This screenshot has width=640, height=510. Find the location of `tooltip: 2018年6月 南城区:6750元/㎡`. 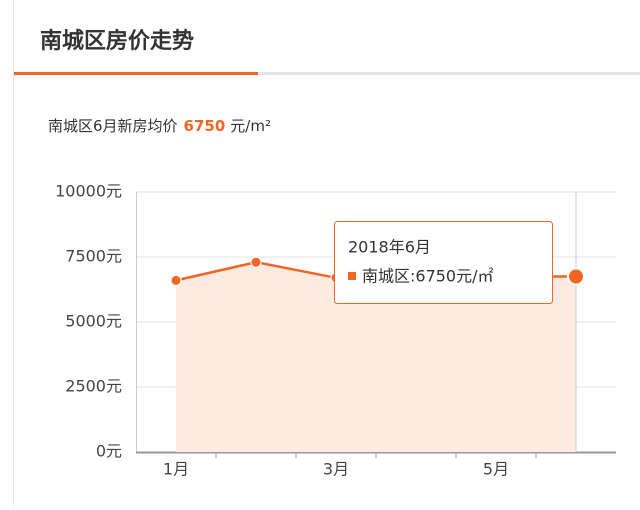

tooltip: 2018年6月 南城区:6750元/㎡ is located at coordinates (443, 262).